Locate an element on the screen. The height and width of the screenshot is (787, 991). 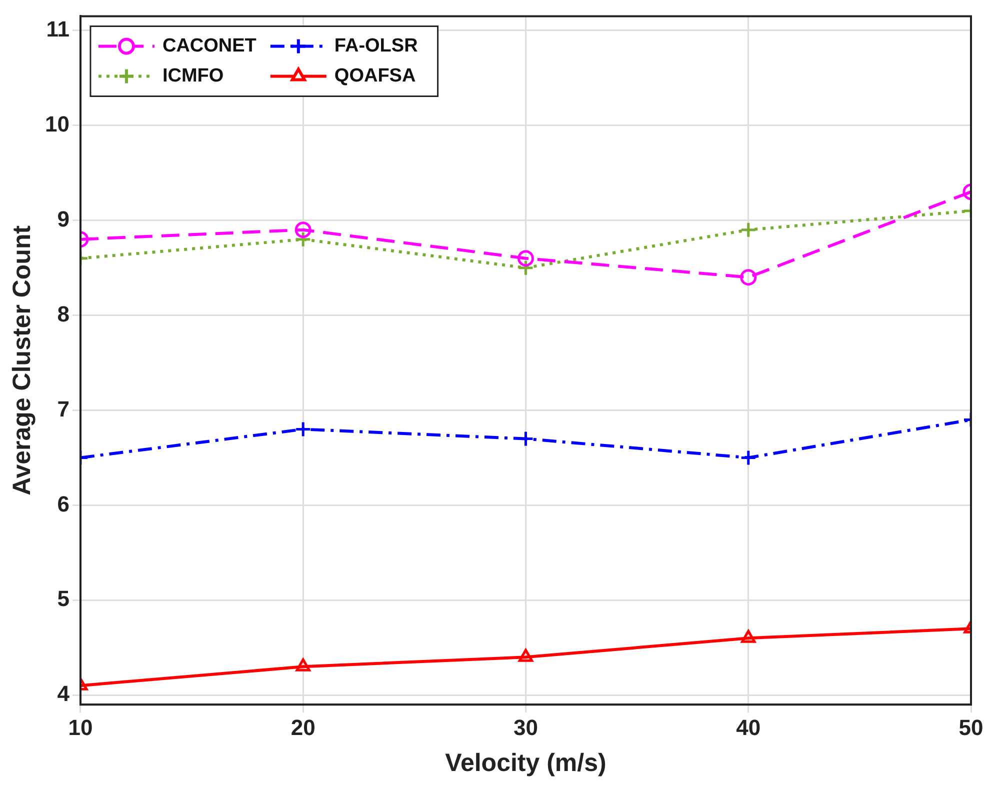
y-tick-label: 6 is located at coordinates (63, 503).